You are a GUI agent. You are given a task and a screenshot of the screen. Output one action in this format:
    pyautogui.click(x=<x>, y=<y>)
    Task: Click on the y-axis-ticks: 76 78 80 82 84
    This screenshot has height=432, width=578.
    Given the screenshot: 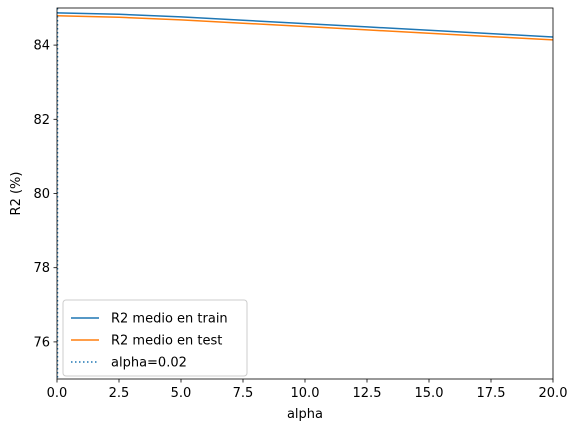 What is the action you would take?
    pyautogui.click(x=45, y=194)
    